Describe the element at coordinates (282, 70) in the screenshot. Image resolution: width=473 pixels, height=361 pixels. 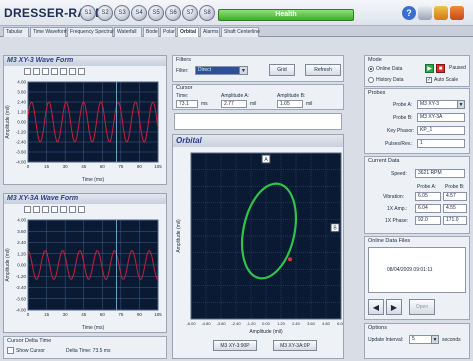
I see `grid-button: Grid` at that location.